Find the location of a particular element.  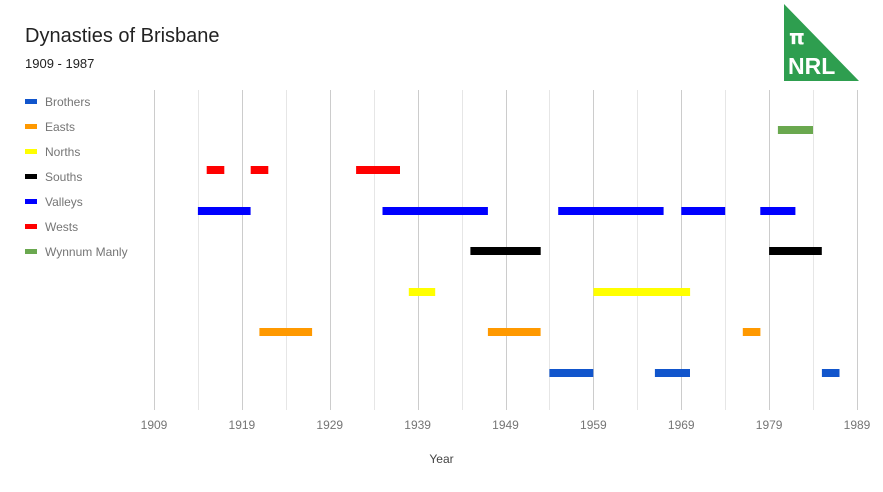

timeline-bar-wynnum-manly is located at coordinates (795, 130).